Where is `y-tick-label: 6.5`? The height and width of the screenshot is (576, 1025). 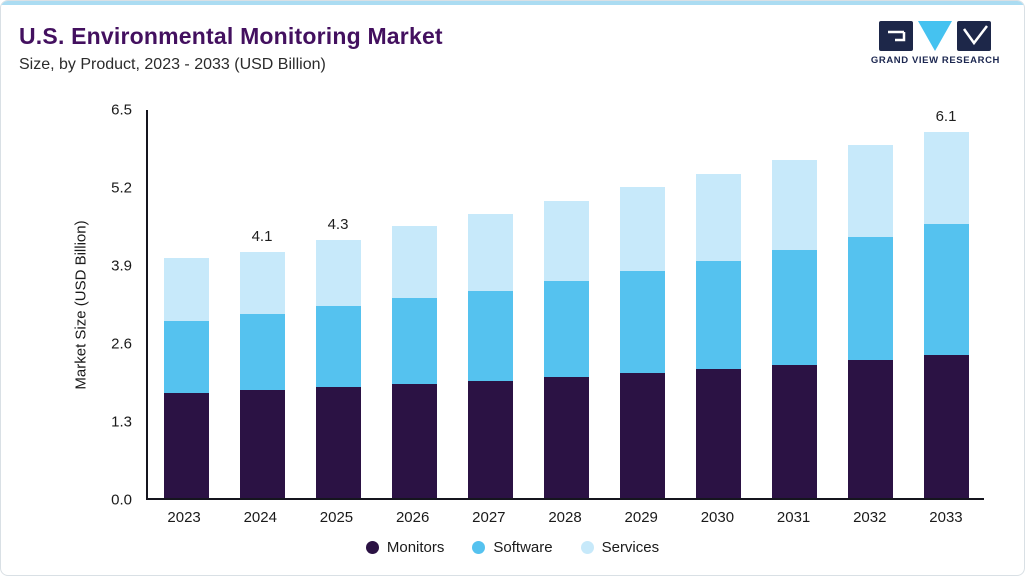 y-tick-label: 6.5 is located at coordinates (121, 110).